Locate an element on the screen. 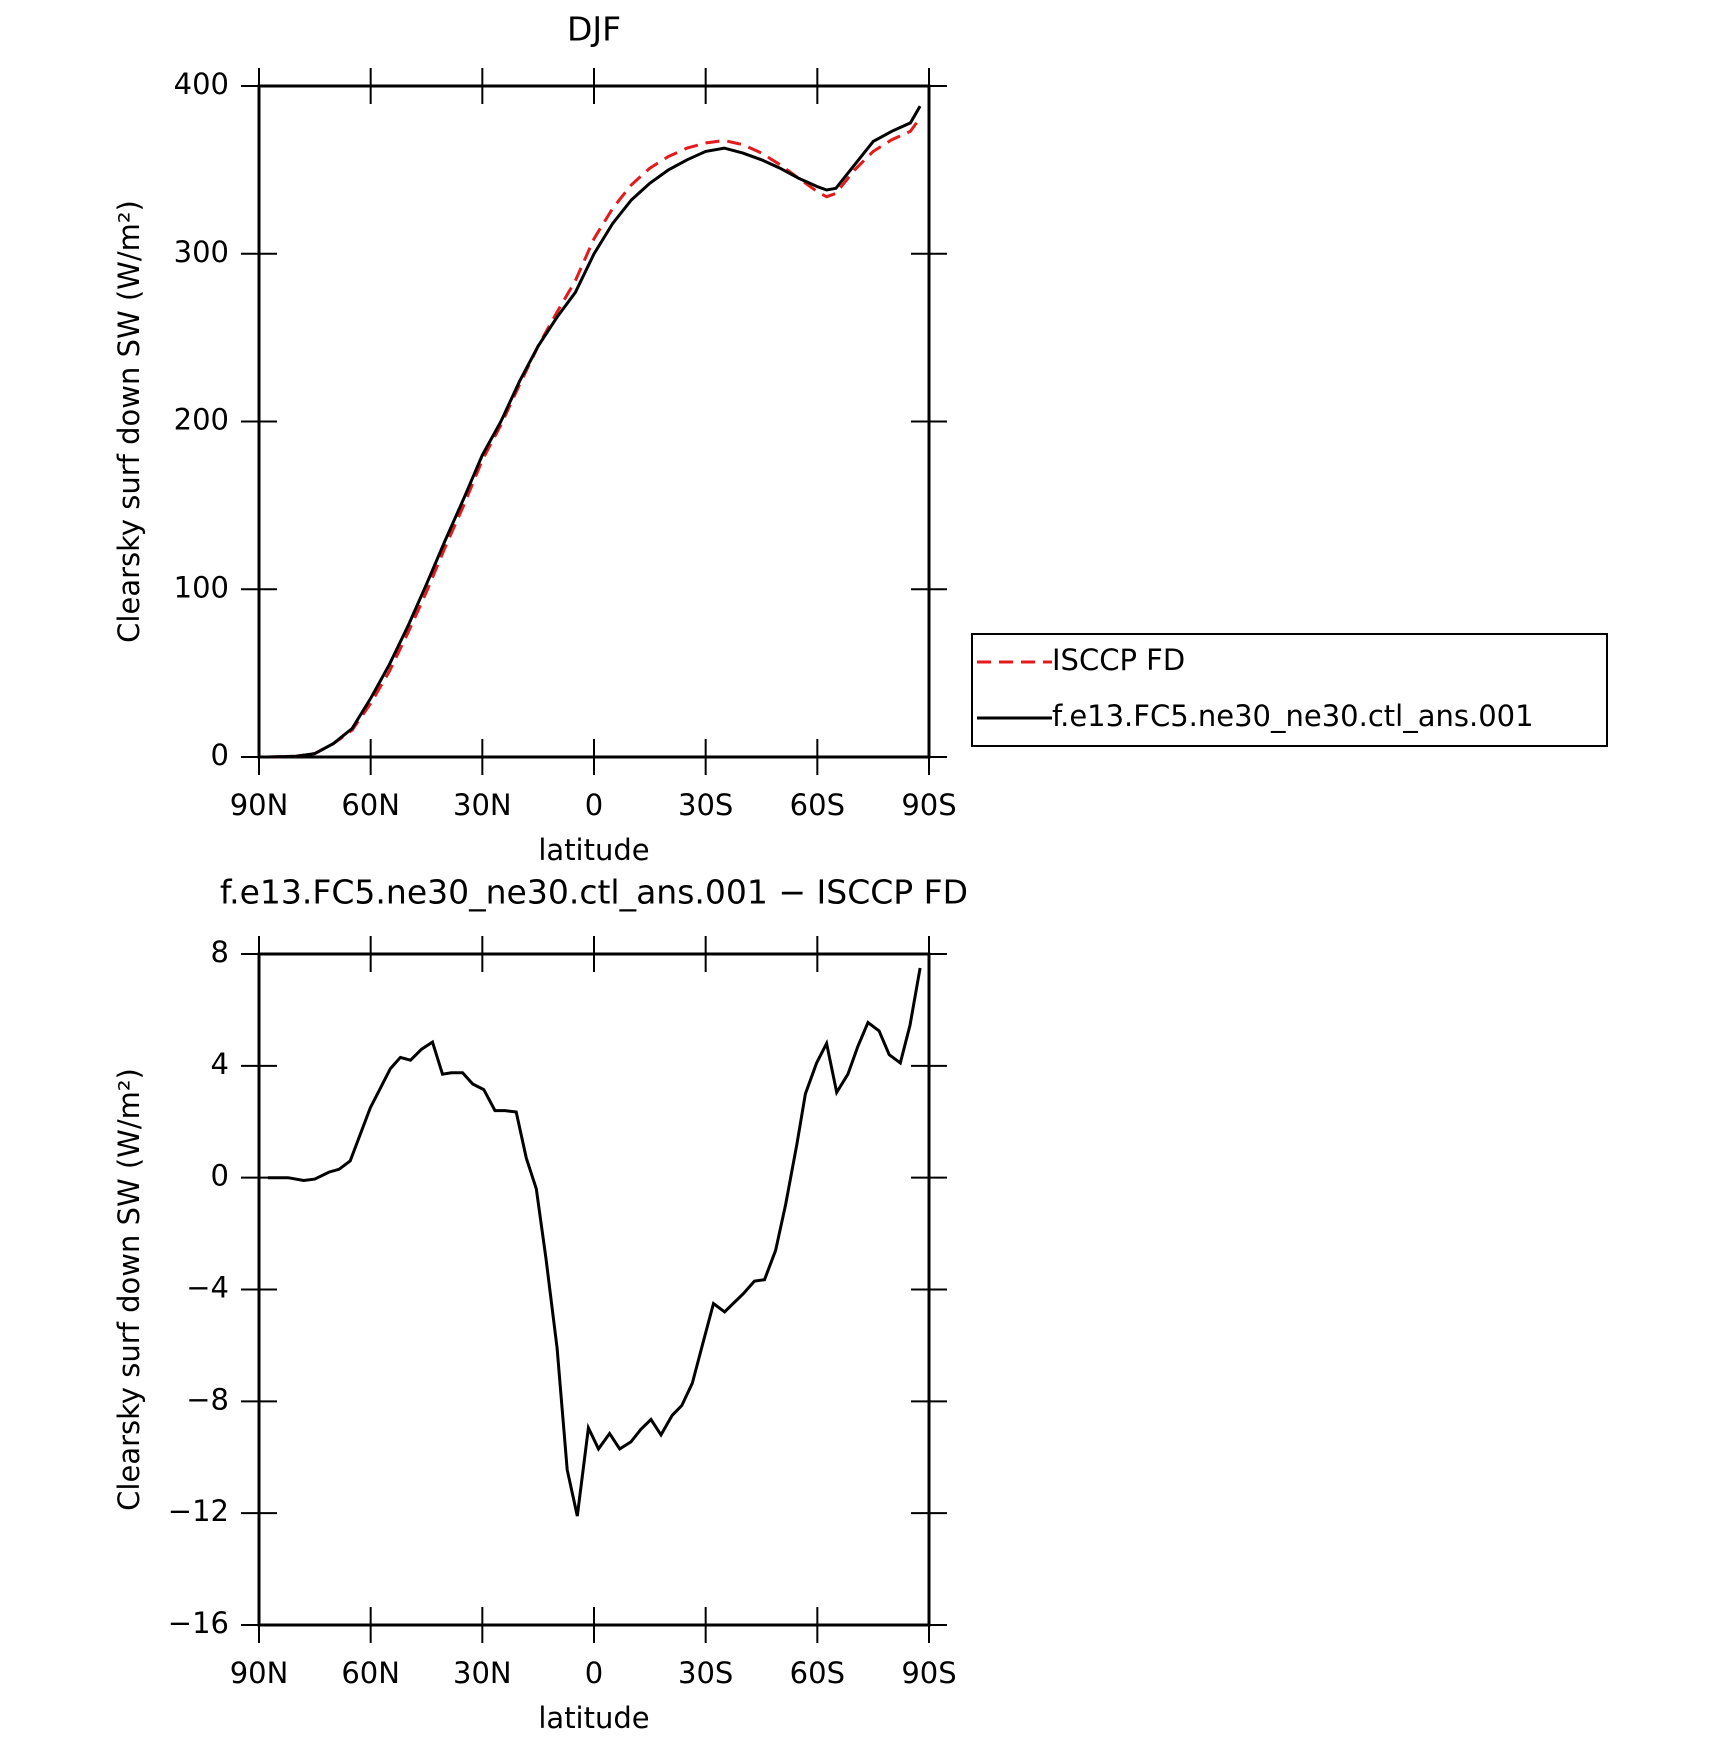 The image size is (1710, 1741). legend-label: f.e13.FC5.ne30_ne30.ctl_ans.001 is located at coordinates (1293, 716).